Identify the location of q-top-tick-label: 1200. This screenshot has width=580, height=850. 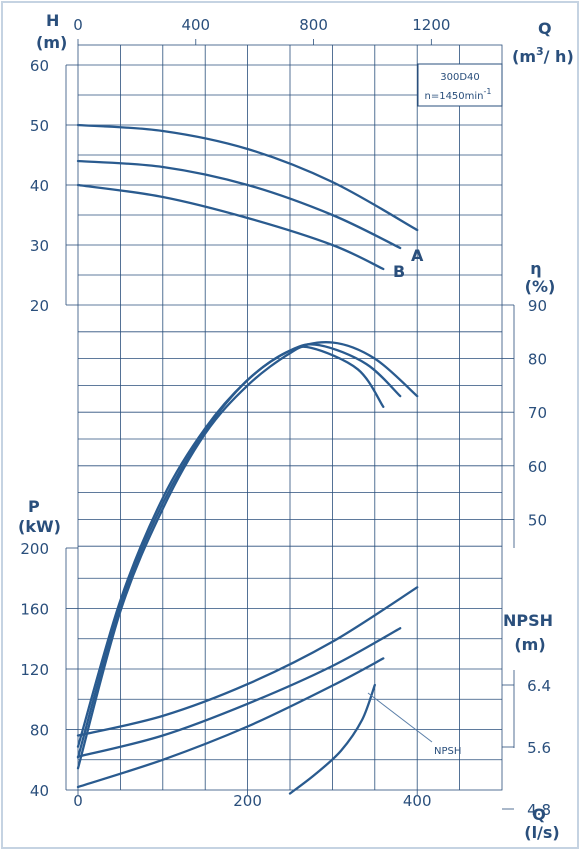
(431, 25).